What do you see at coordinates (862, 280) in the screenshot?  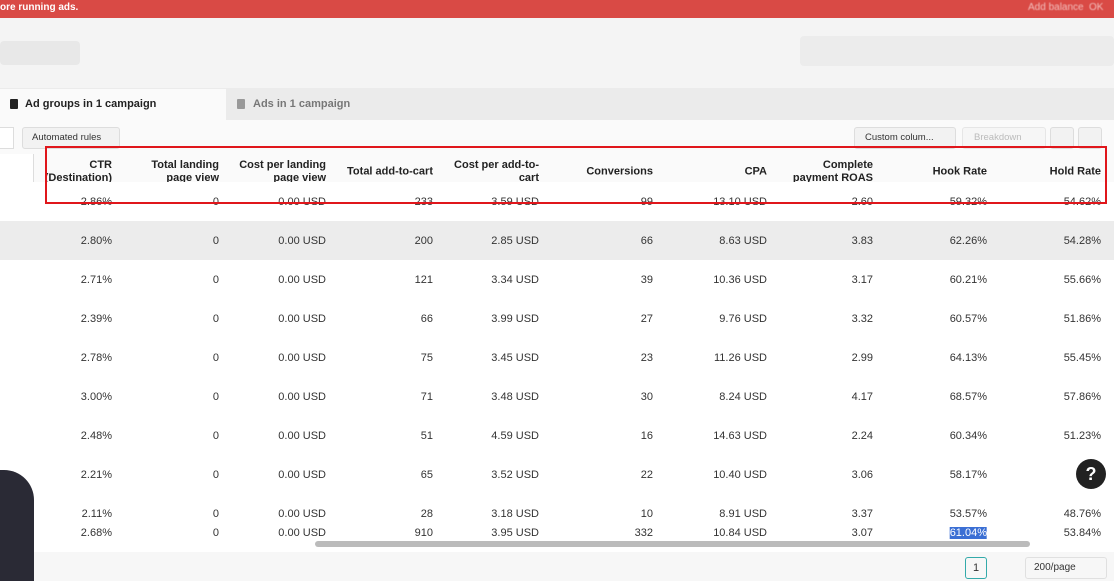 I see `table-cell: 3.17` at bounding box center [862, 280].